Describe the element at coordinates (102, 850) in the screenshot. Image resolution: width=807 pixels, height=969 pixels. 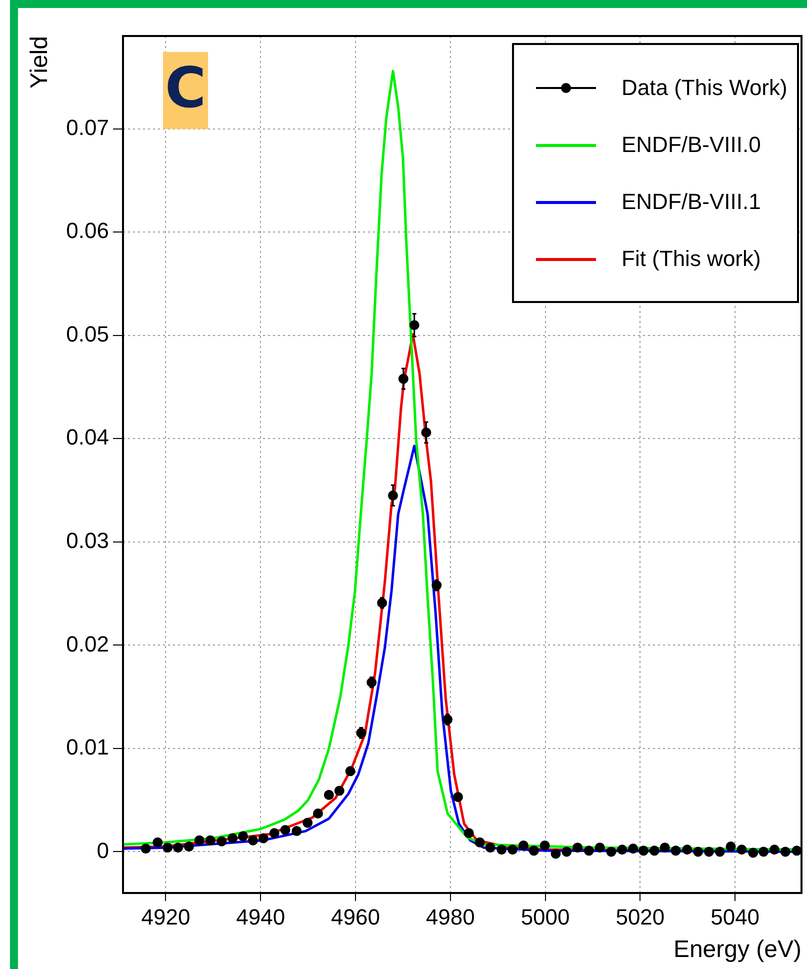
I see `y-tick-label: 0` at that location.